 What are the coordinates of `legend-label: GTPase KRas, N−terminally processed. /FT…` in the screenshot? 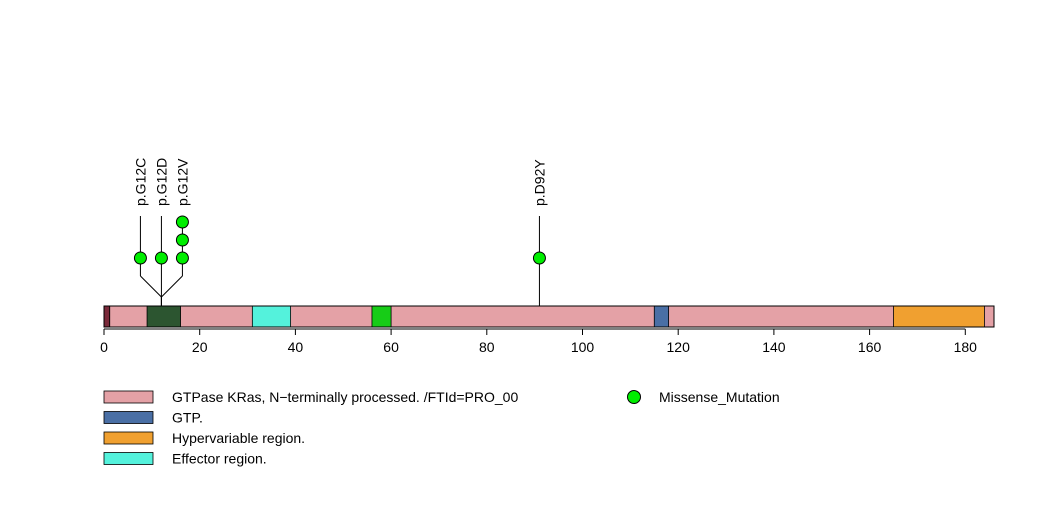 It's located at (345, 397).